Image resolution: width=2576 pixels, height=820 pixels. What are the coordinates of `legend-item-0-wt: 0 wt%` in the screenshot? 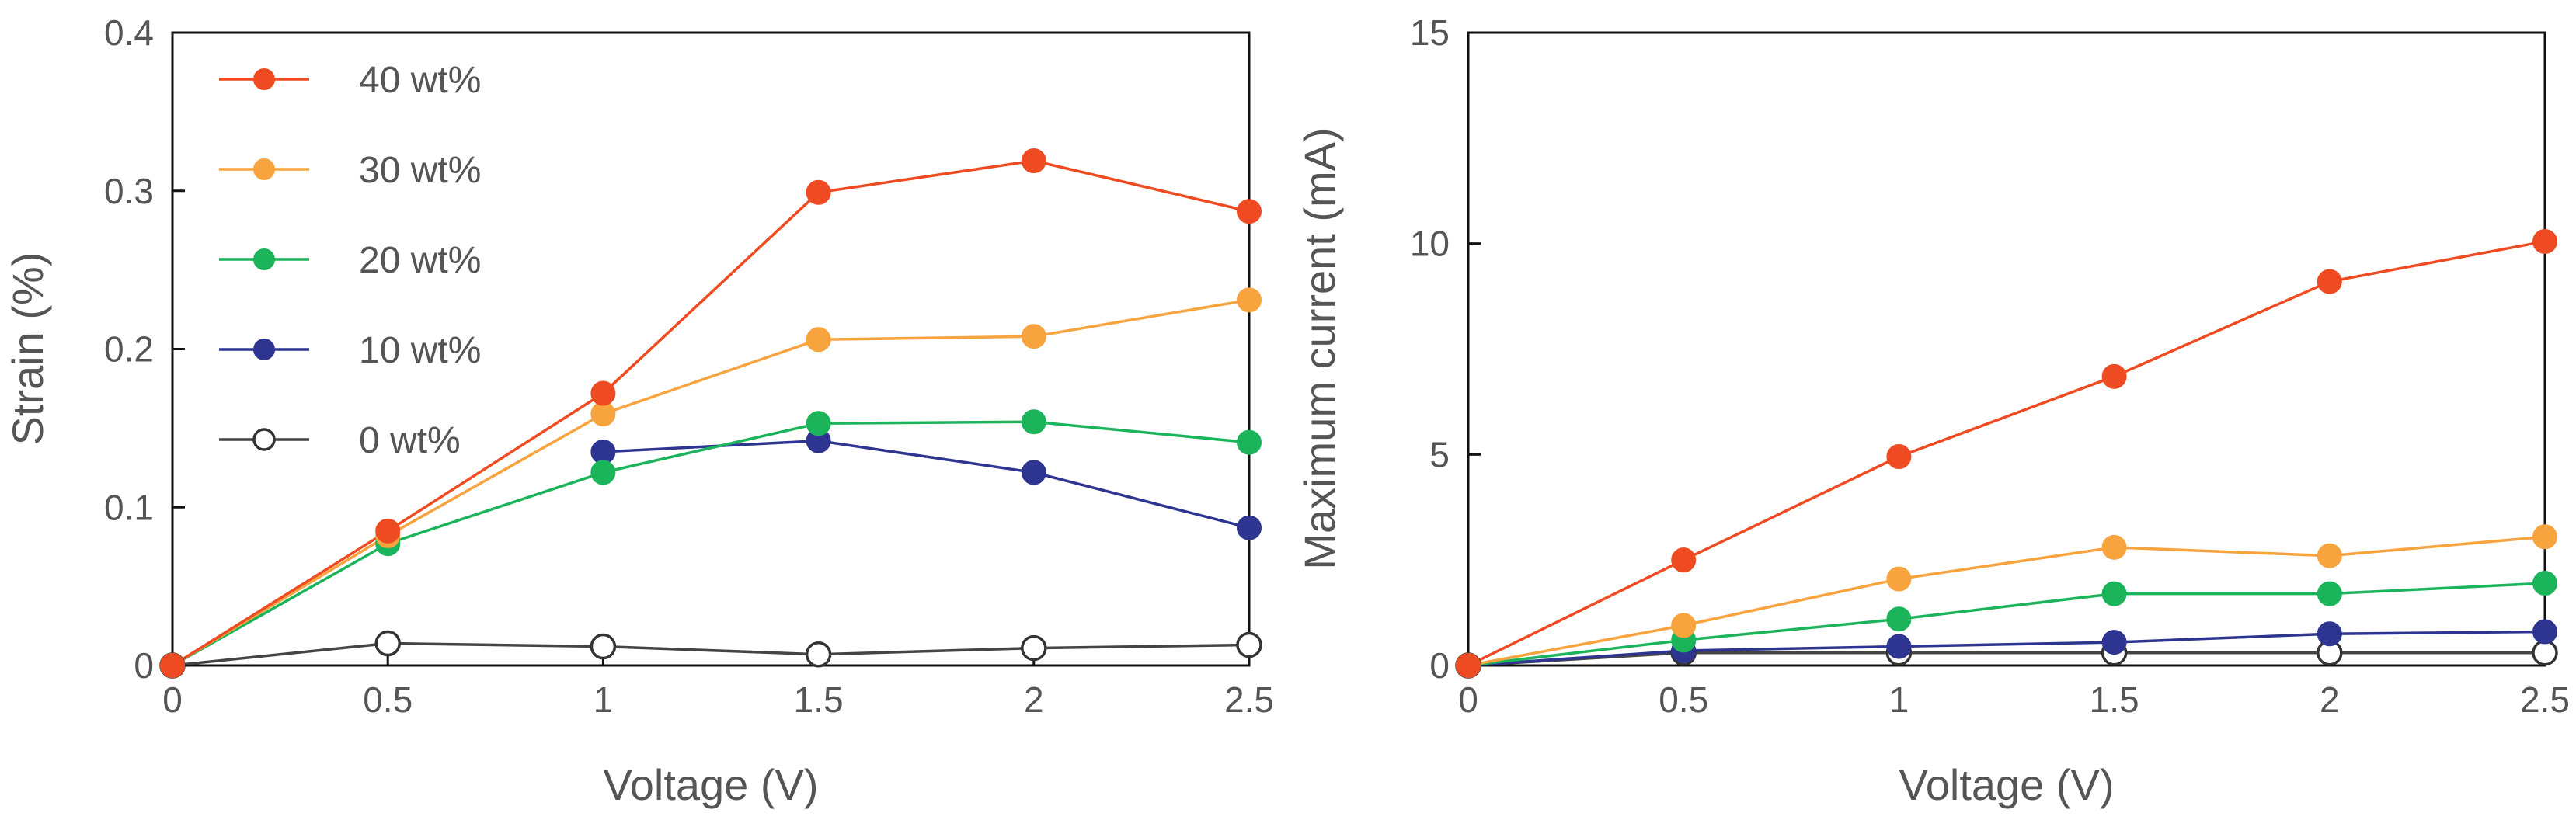 It's located at (340, 440).